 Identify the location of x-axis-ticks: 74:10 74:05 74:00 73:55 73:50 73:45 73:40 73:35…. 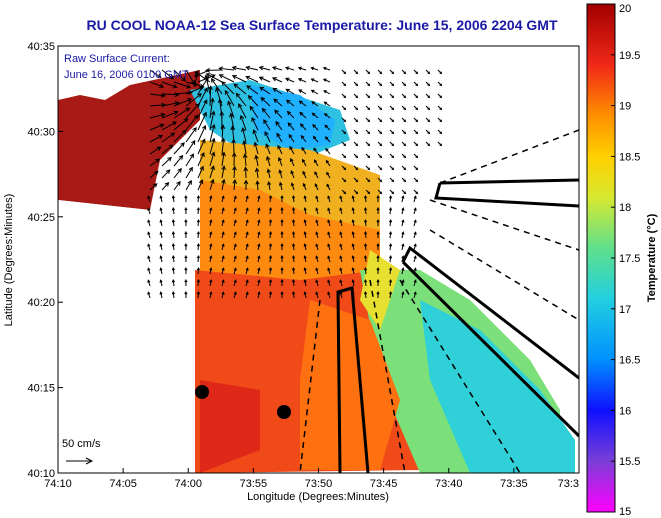
(312, 479).